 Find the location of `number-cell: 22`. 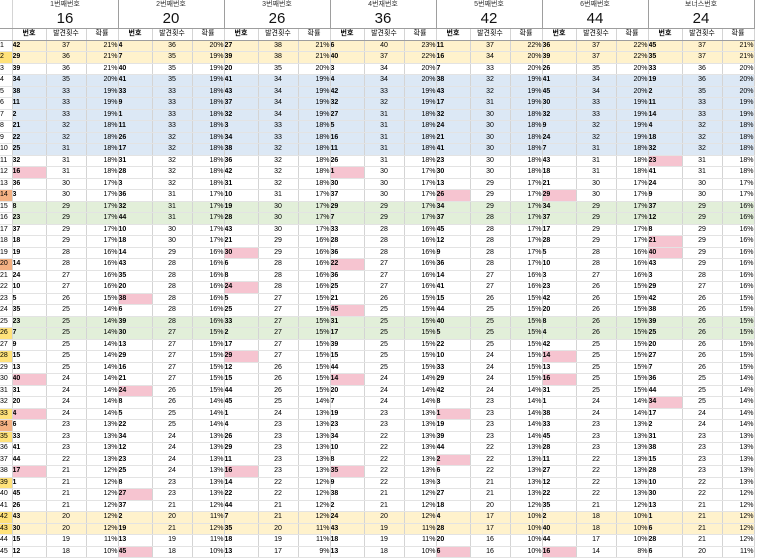

number-cell: 22 is located at coordinates (241, 494).